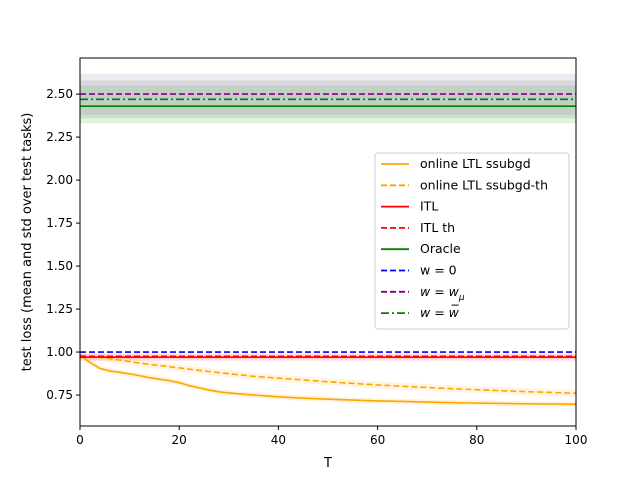 This screenshot has height=480, width=640. I want to click on y-axis-label: test loss (mean and std over test tasks), so click(27, 242).